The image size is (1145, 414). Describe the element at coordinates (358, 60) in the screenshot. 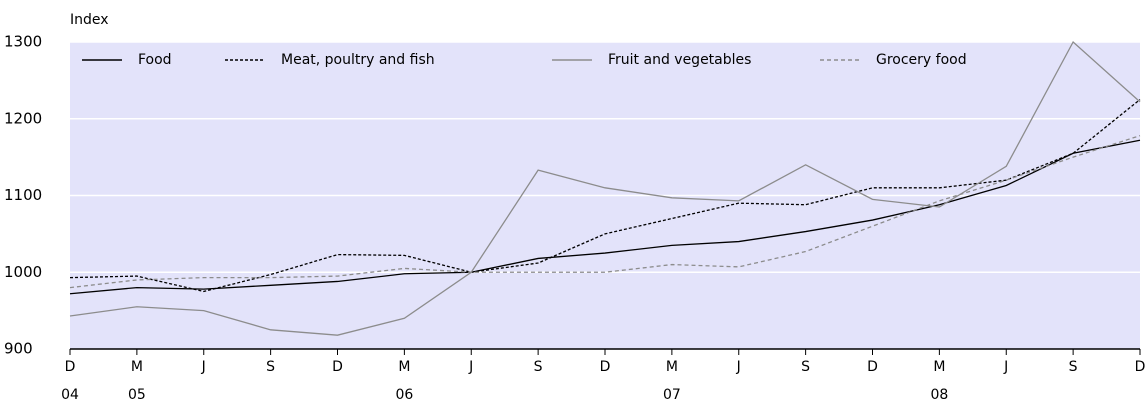

I see `legend-label: Meat, poultry and fish` at that location.